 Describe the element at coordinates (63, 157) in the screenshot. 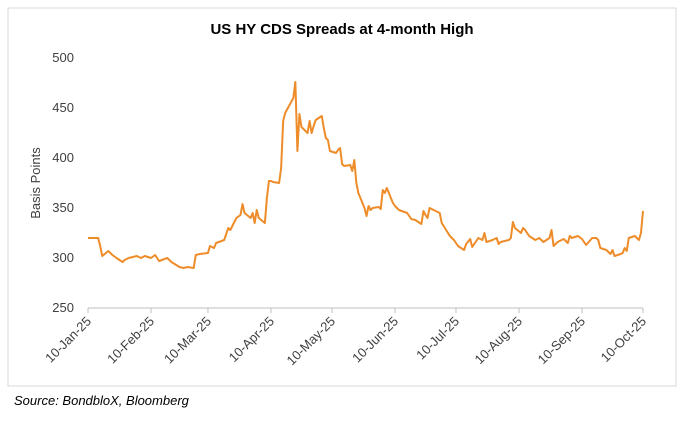

I see `y-tick-label: 400` at that location.